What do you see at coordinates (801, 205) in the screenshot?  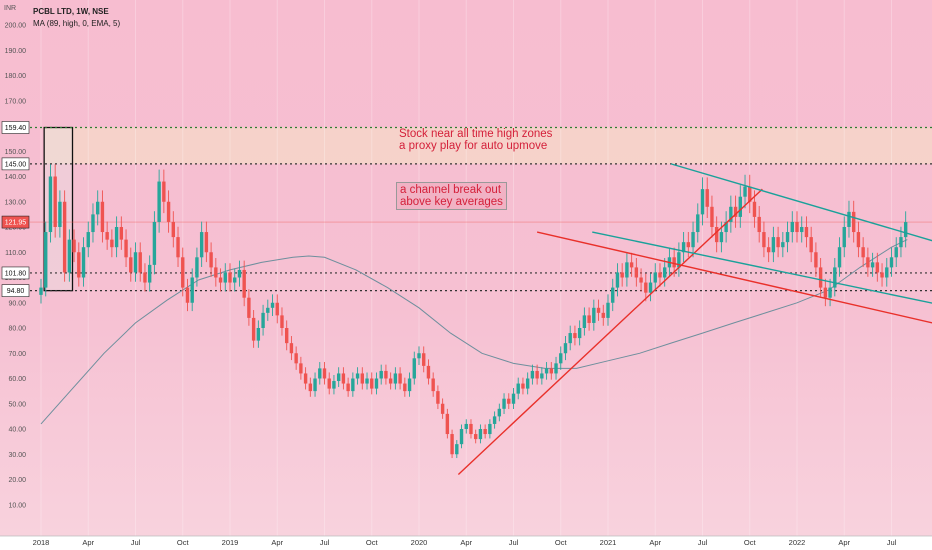 I see `trendline-channel-upper` at bounding box center [801, 205].